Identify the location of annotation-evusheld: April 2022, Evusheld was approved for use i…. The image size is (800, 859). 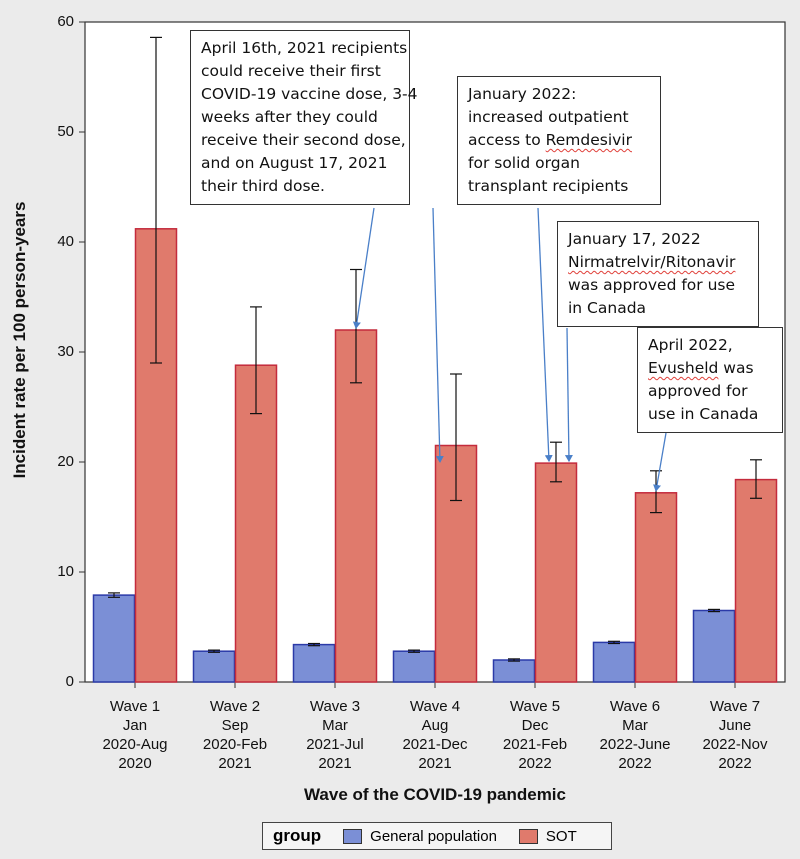
(710, 380).